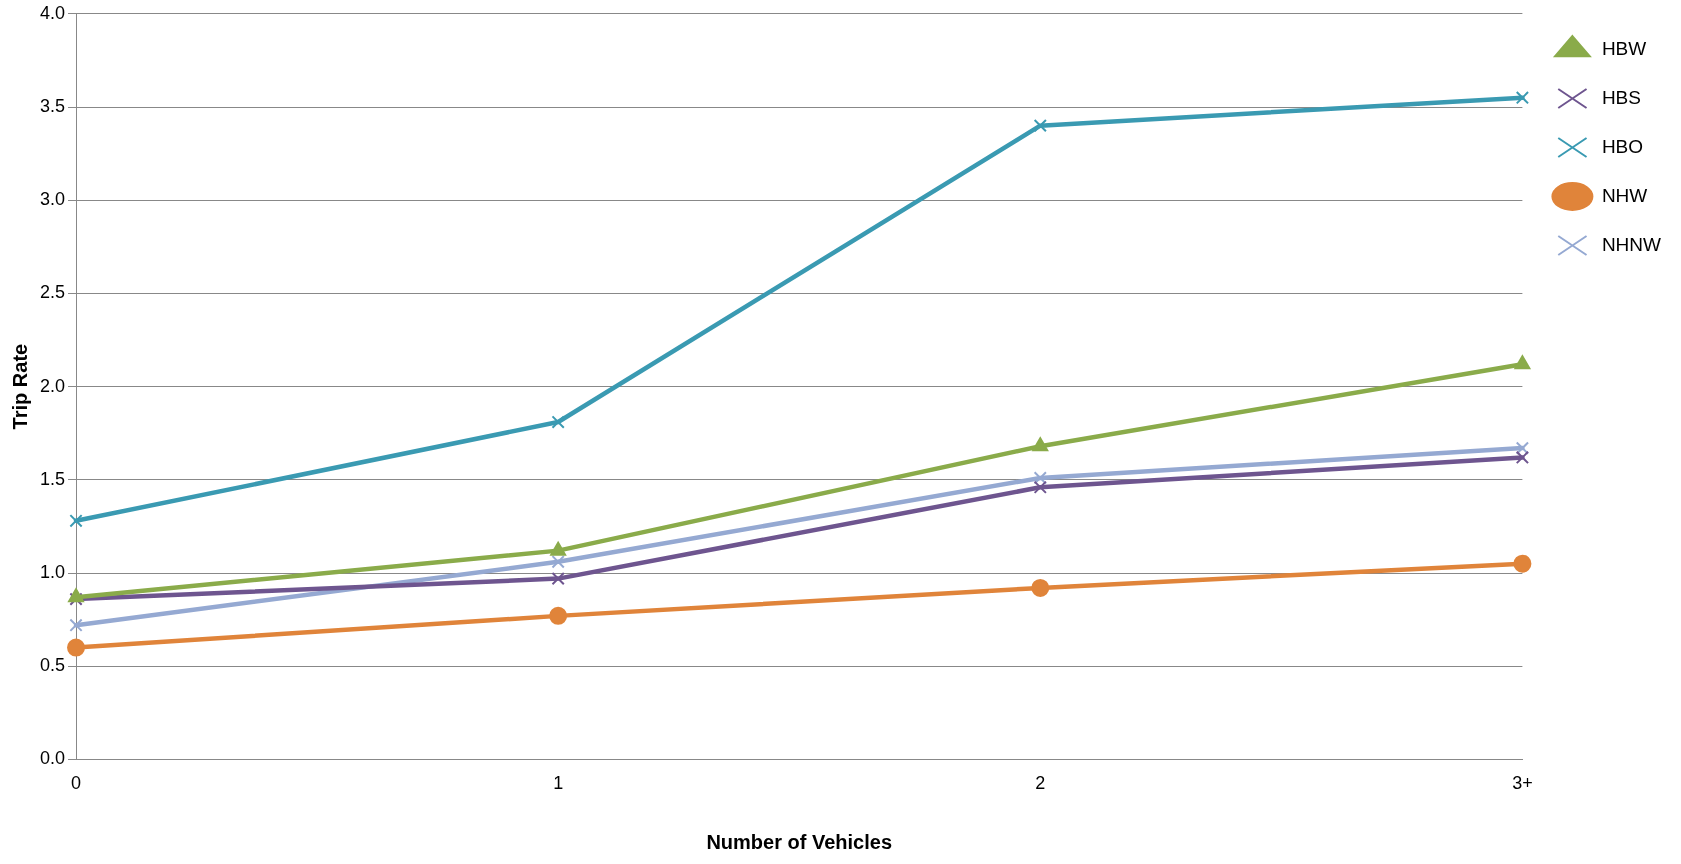 This screenshot has width=1681, height=864. What do you see at coordinates (1624, 48) in the screenshot?
I see `legend-label: HBW` at bounding box center [1624, 48].